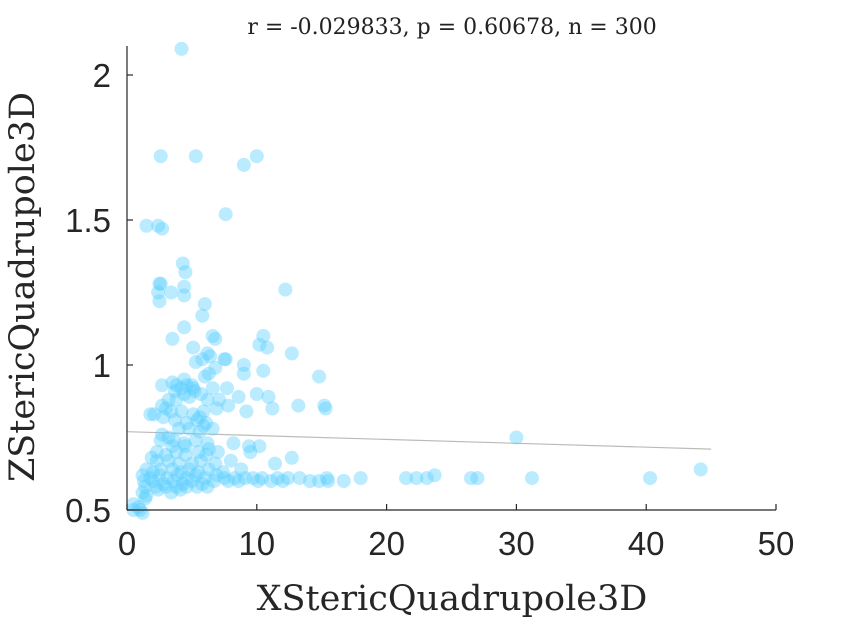  What do you see at coordinates (646, 543) in the screenshot?
I see `x-tick-label: 40` at bounding box center [646, 543].